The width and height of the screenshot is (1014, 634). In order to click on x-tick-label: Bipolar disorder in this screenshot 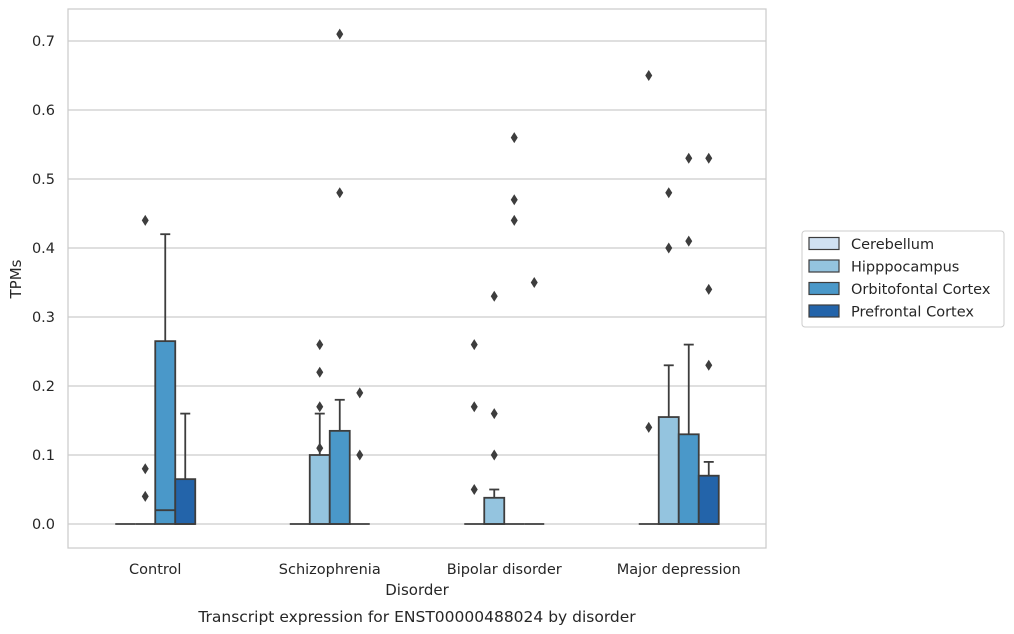, I will do `click(504, 570)`.